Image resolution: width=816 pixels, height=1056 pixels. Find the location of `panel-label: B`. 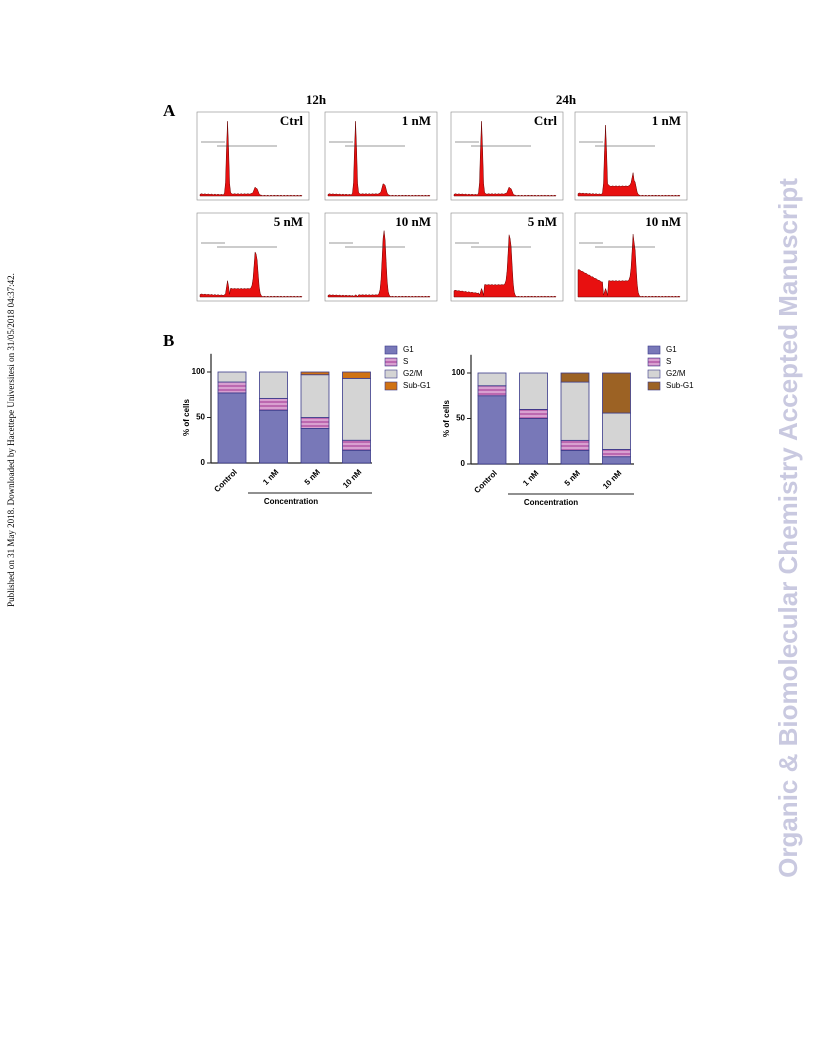

panel-label: B is located at coordinates (168, 340).